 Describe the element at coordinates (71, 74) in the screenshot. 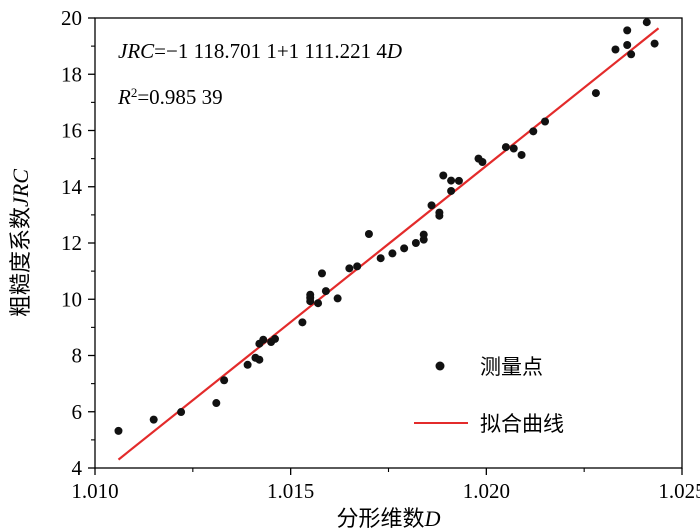

I see `y-tick-label: 18` at that location.